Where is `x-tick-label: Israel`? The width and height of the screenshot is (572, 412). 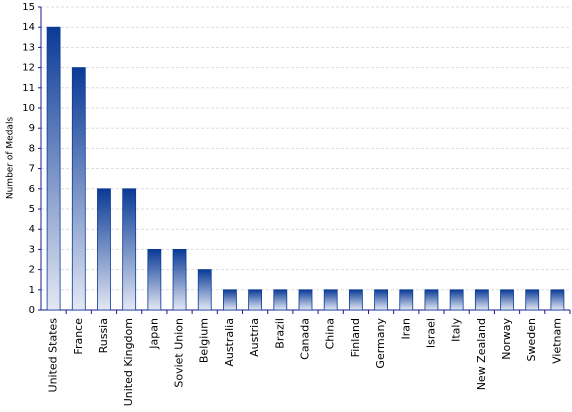 x-tick-label: Israel is located at coordinates (430, 333).